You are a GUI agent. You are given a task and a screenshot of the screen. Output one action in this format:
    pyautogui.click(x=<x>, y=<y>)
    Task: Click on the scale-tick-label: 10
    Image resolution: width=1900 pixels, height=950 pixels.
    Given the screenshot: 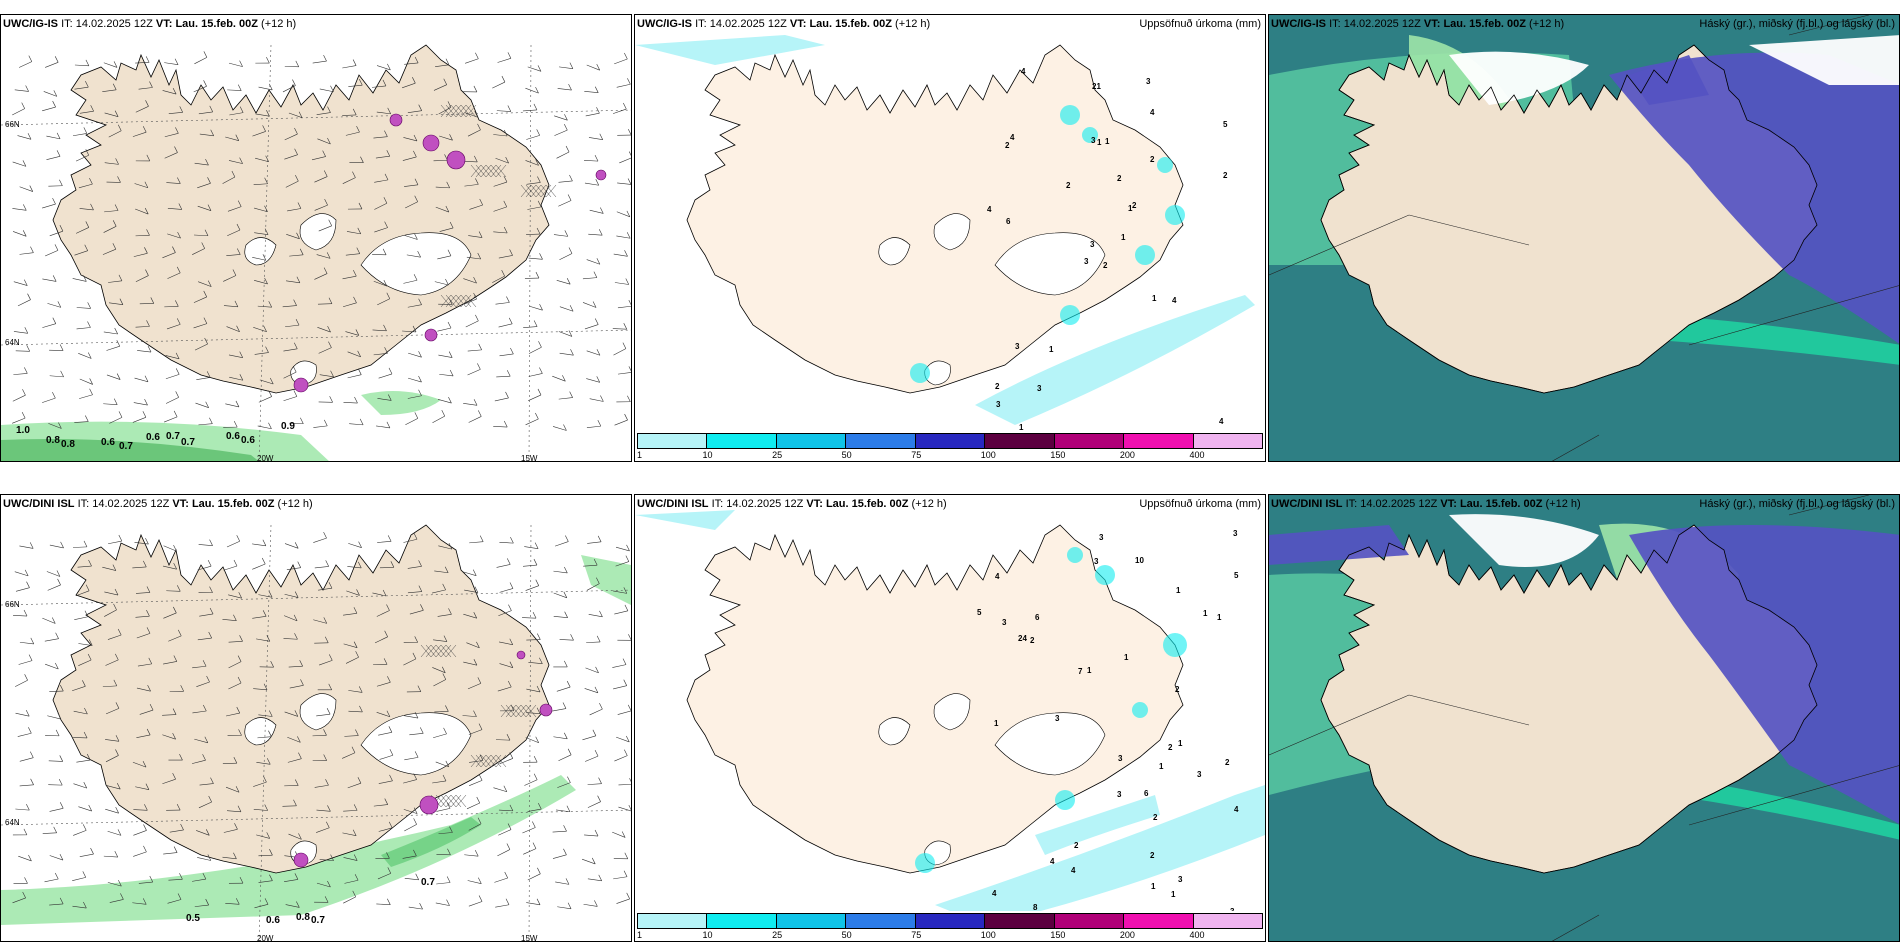 What is the action you would take?
    pyautogui.click(x=707, y=455)
    